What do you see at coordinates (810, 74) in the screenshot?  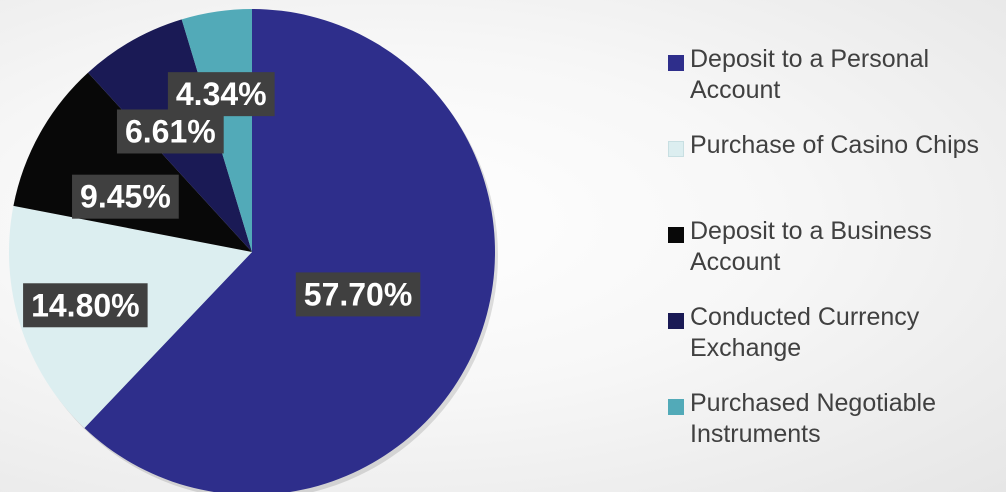 I see `legend-label: Deposit to a Personal Account` at bounding box center [810, 74].